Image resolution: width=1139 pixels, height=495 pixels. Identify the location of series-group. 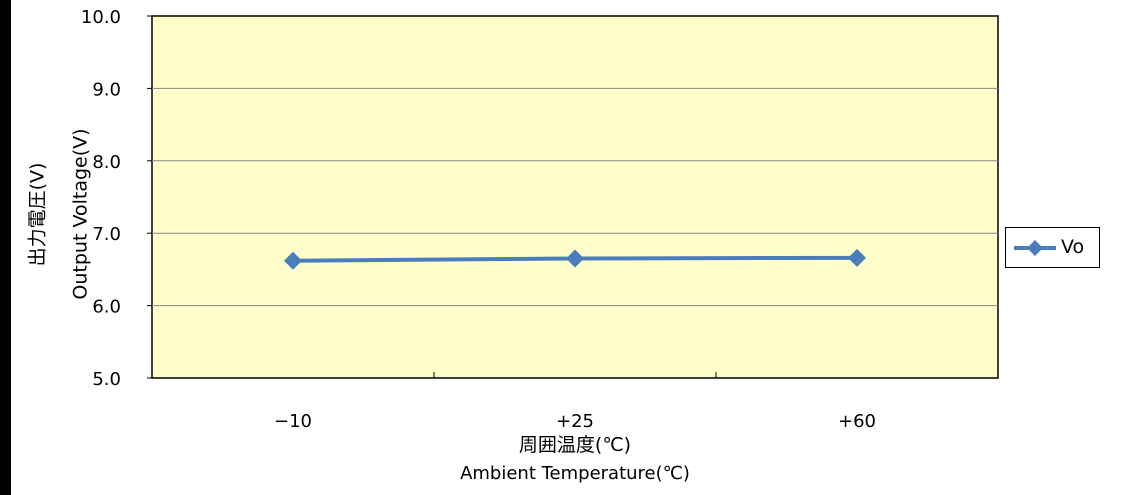
(575, 259).